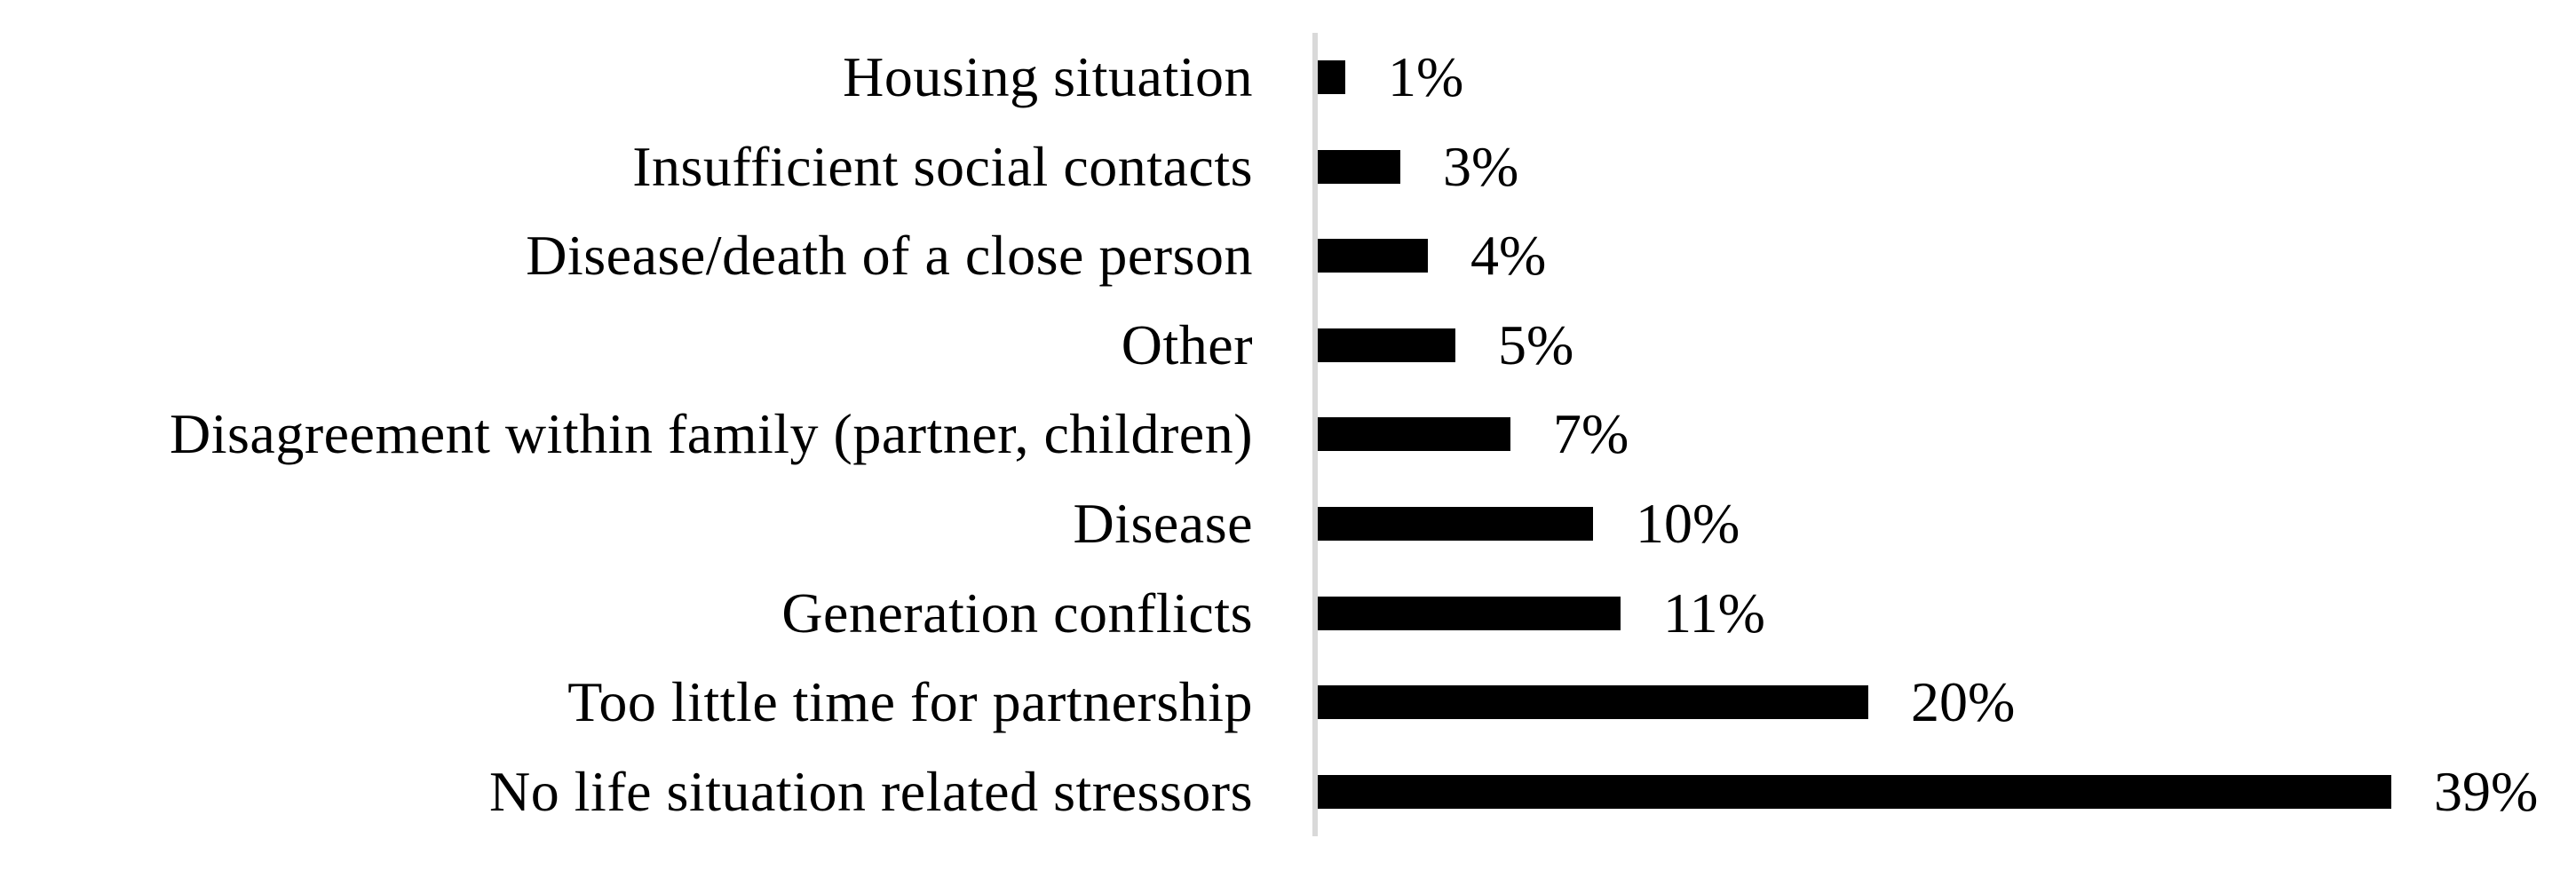 Image resolution: width=2576 pixels, height=870 pixels. What do you see at coordinates (1187, 344) in the screenshot?
I see `category-label: Other` at bounding box center [1187, 344].